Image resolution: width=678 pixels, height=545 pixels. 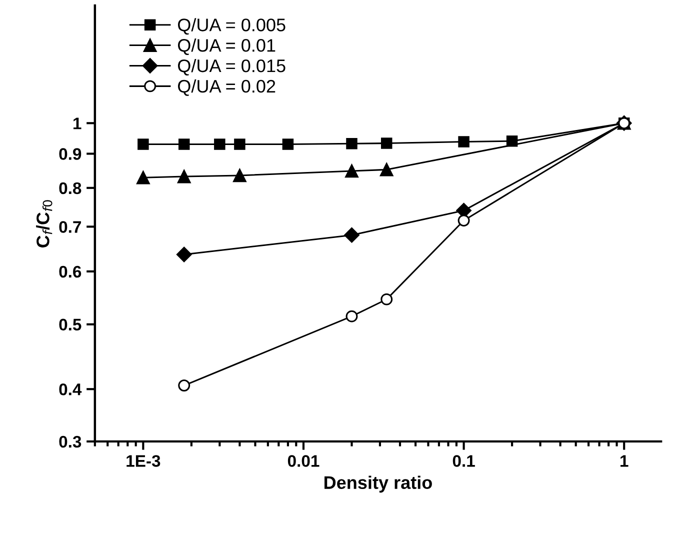 What do you see at coordinates (44, 224) in the screenshot?
I see `y-axis-title: C$_{f}$/C$_{f0}$` at bounding box center [44, 224].